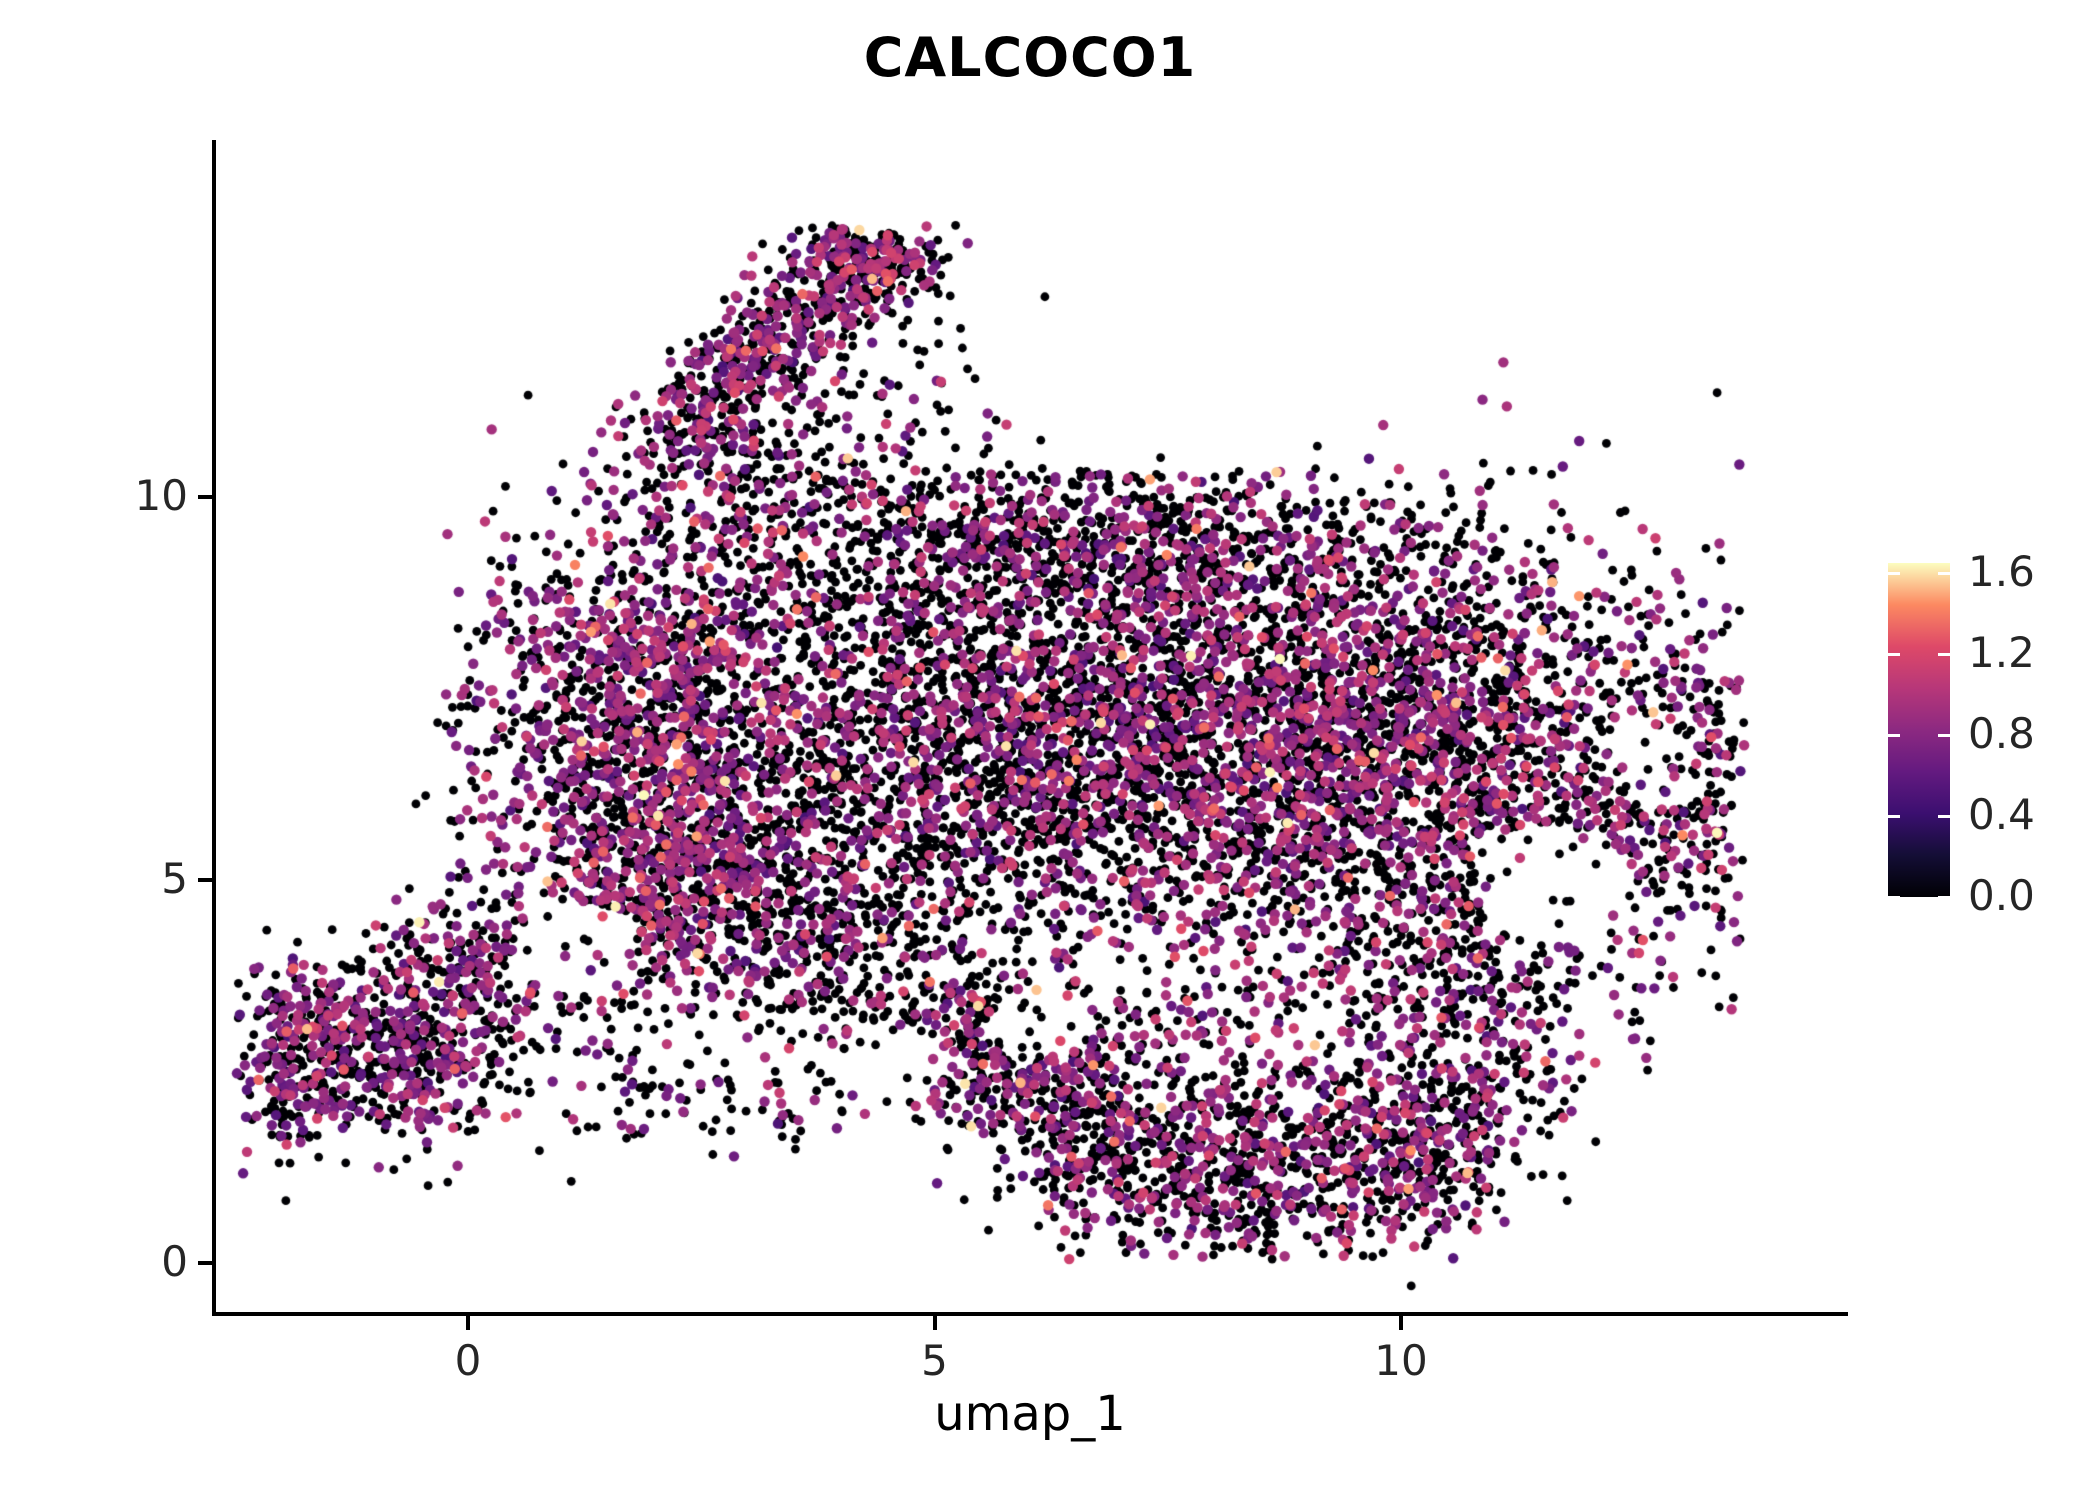 The image size is (2100, 1500). What do you see at coordinates (2001, 572) in the screenshot?
I see `colorbar-tick-label: 1.6` at bounding box center [2001, 572].